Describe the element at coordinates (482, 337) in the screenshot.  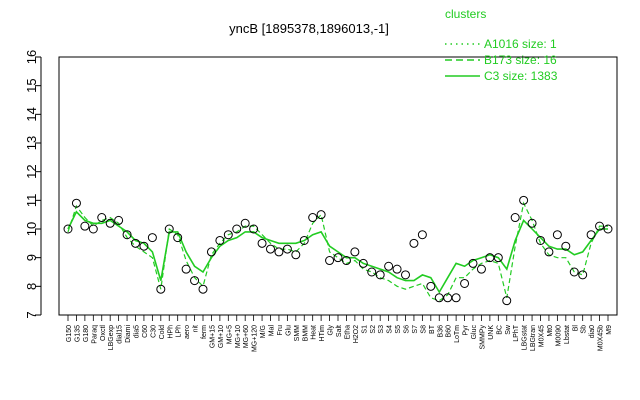
I see `x-tick-label: SMMPy` at that location.